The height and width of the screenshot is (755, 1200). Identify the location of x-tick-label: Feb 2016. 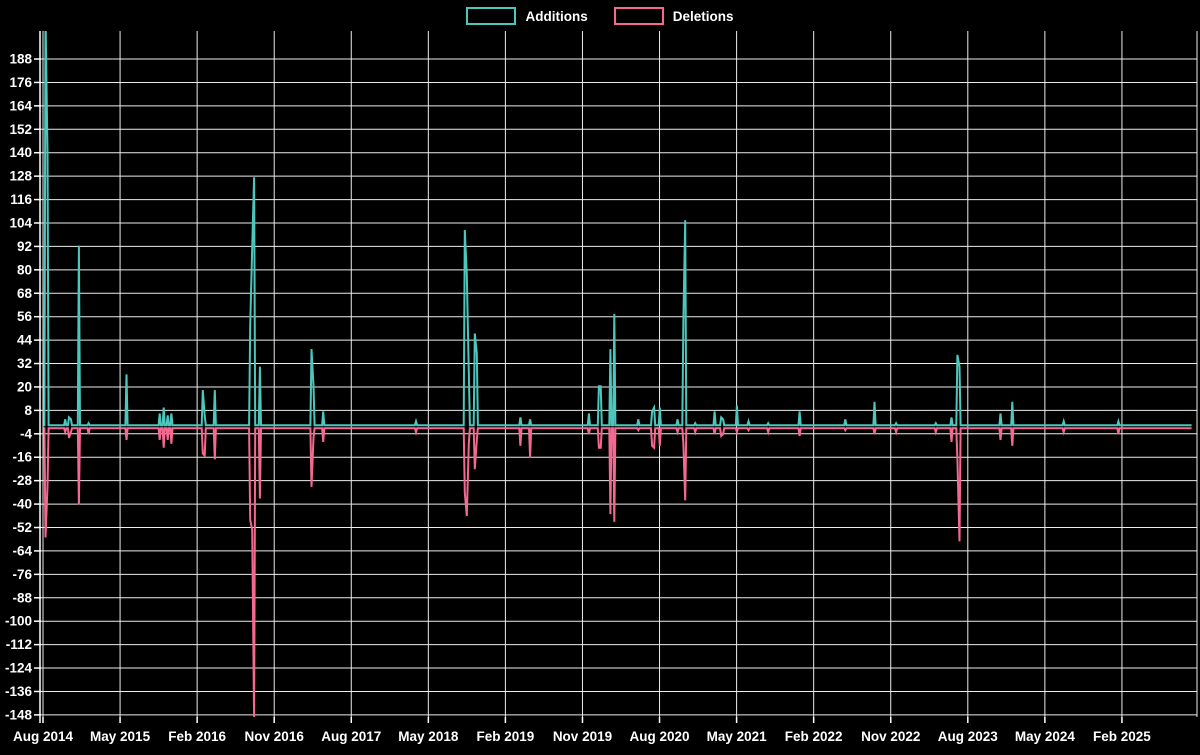
(197, 736).